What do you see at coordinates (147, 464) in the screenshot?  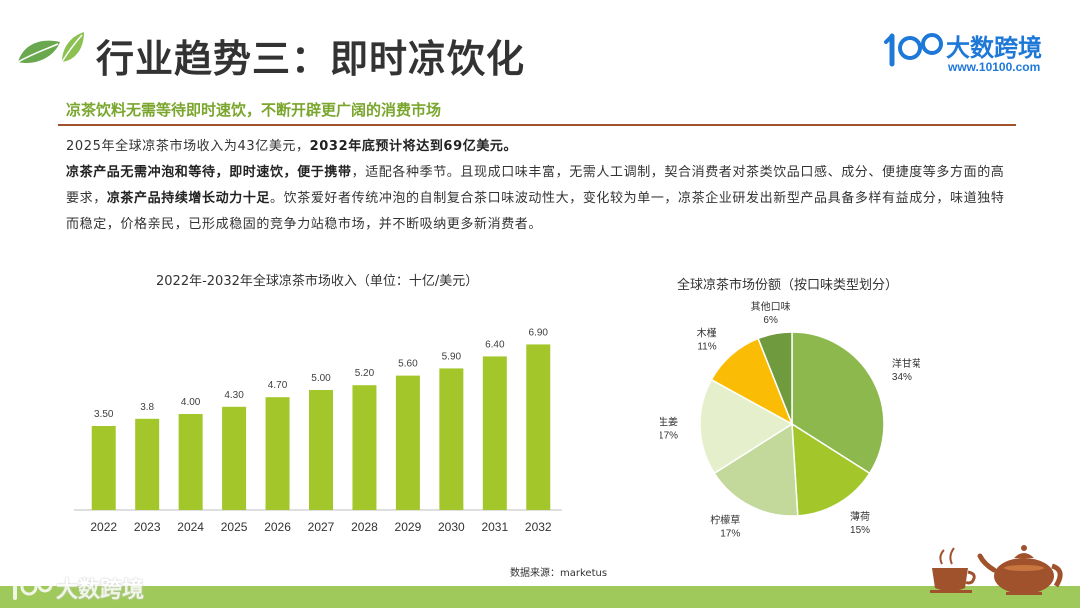 I see `bar-2023` at bounding box center [147, 464].